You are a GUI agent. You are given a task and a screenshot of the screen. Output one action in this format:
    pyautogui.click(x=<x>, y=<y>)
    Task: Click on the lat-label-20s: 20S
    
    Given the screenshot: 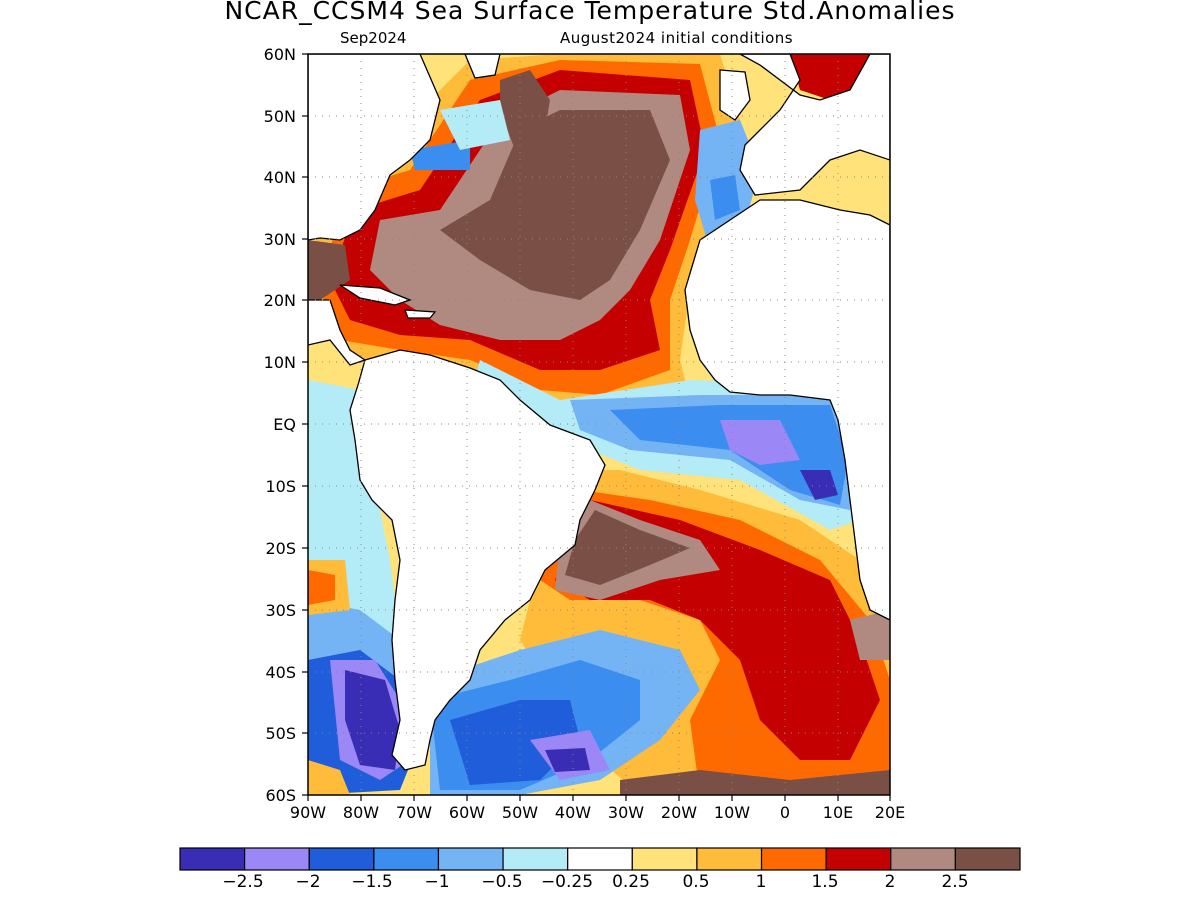 What is the action you would take?
    pyautogui.click(x=280, y=548)
    